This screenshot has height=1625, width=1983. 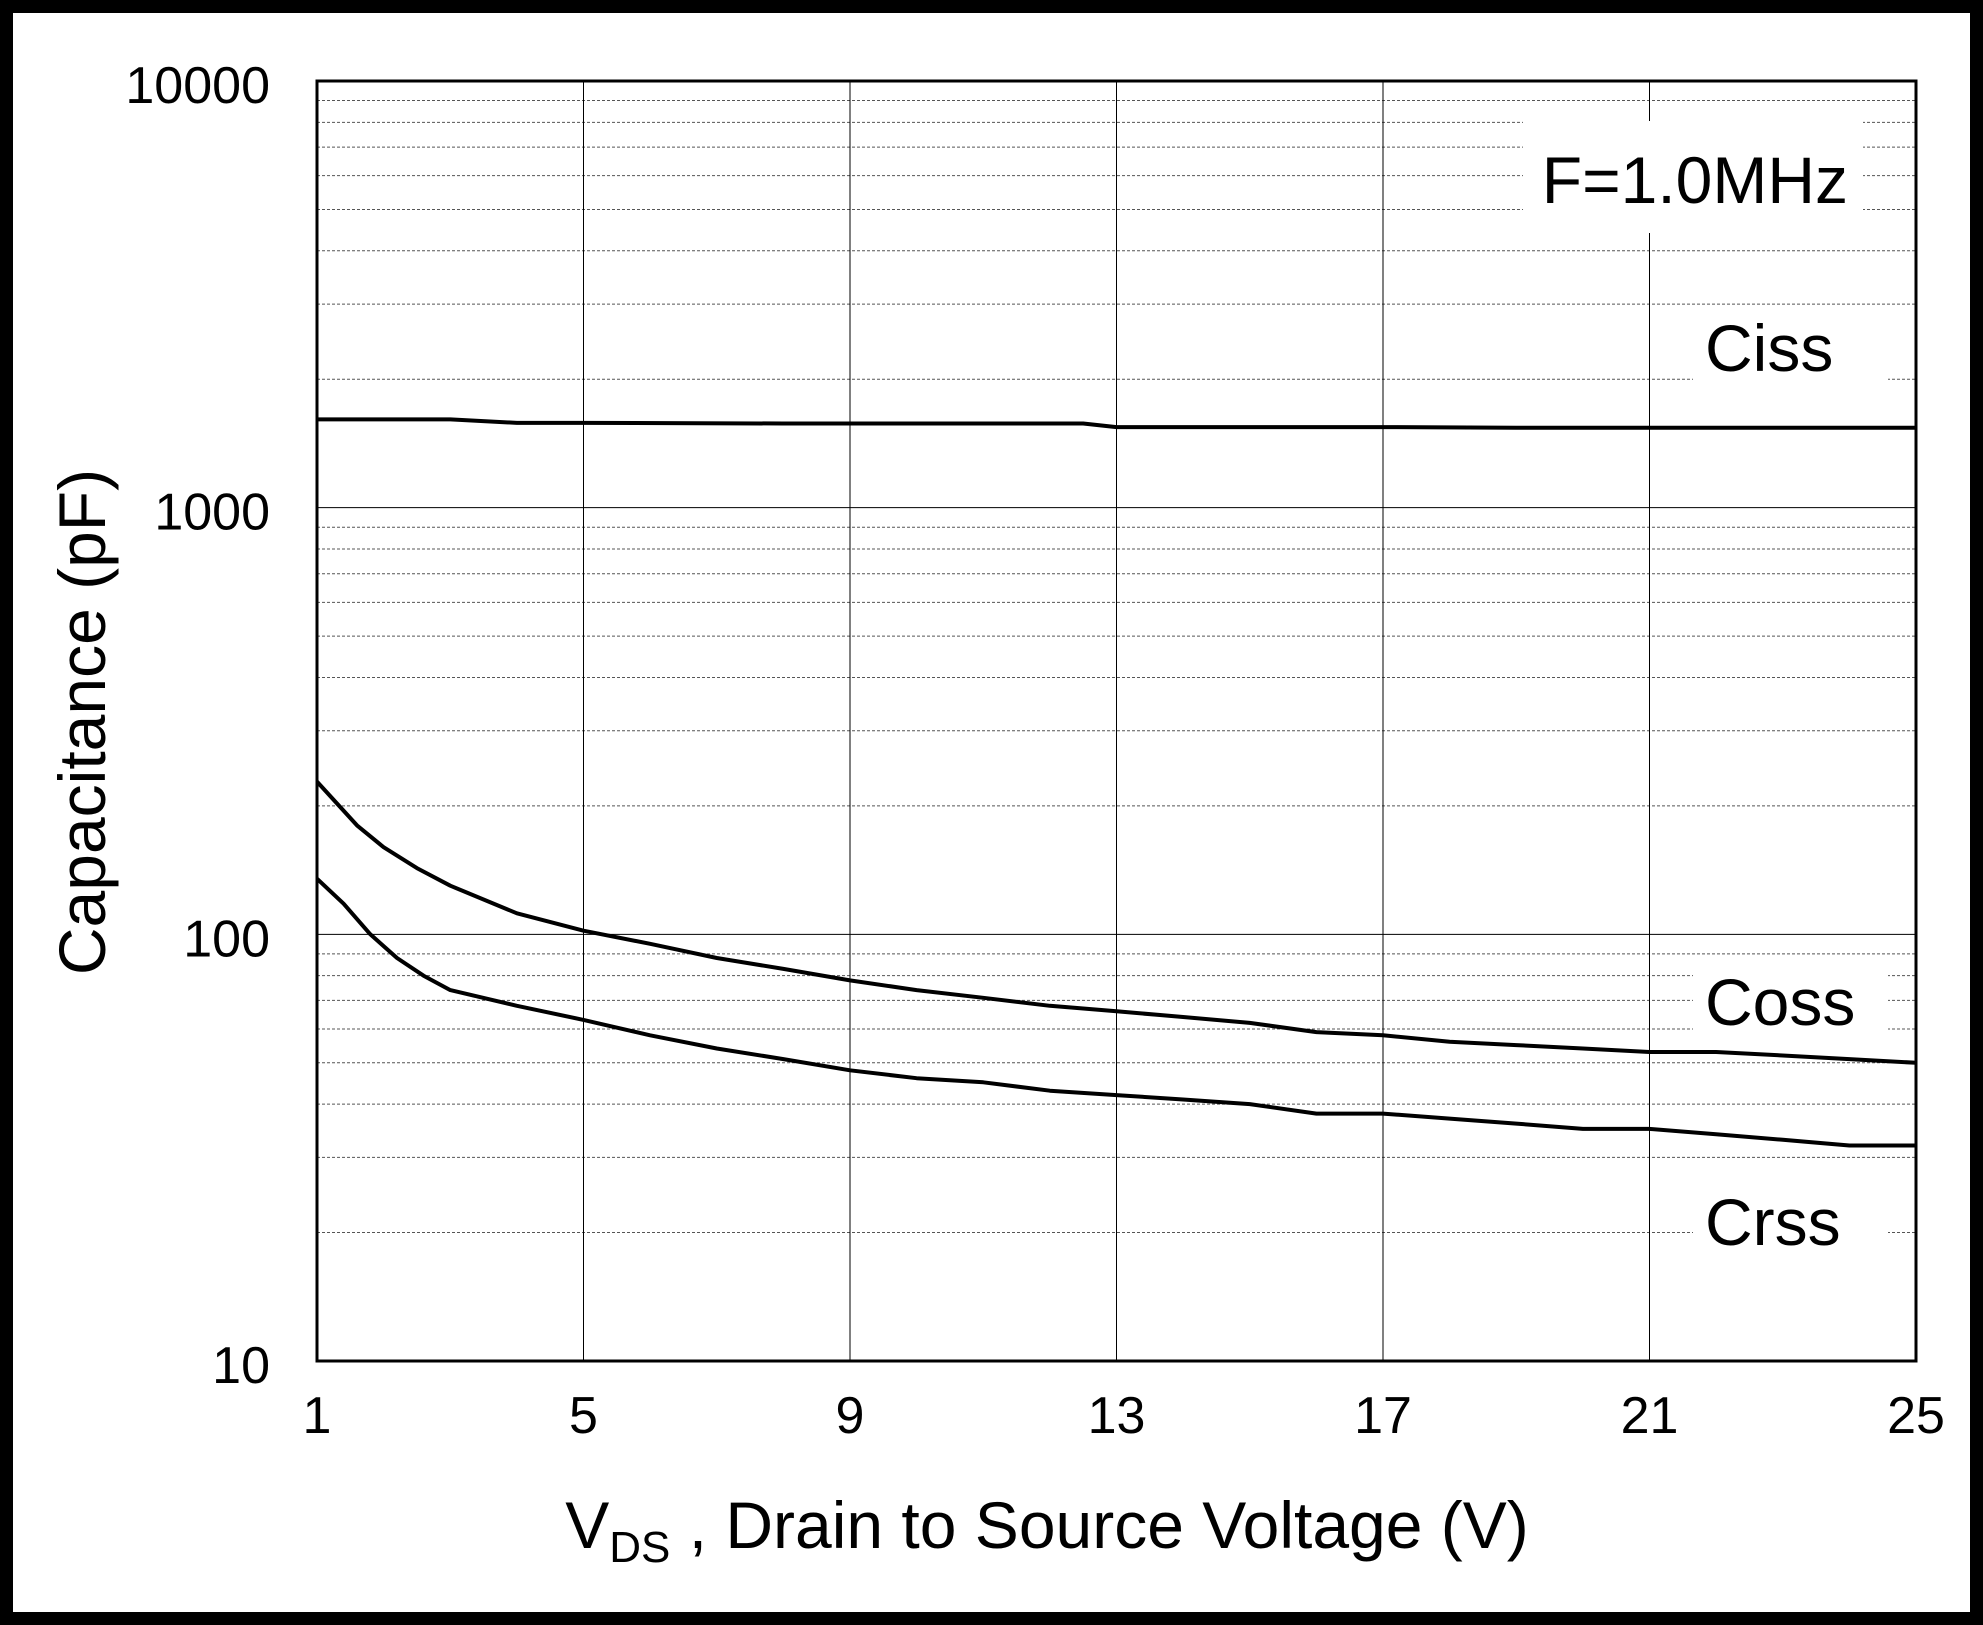 I want to click on series-label-crss: Crss, so click(x=1773, y=1222).